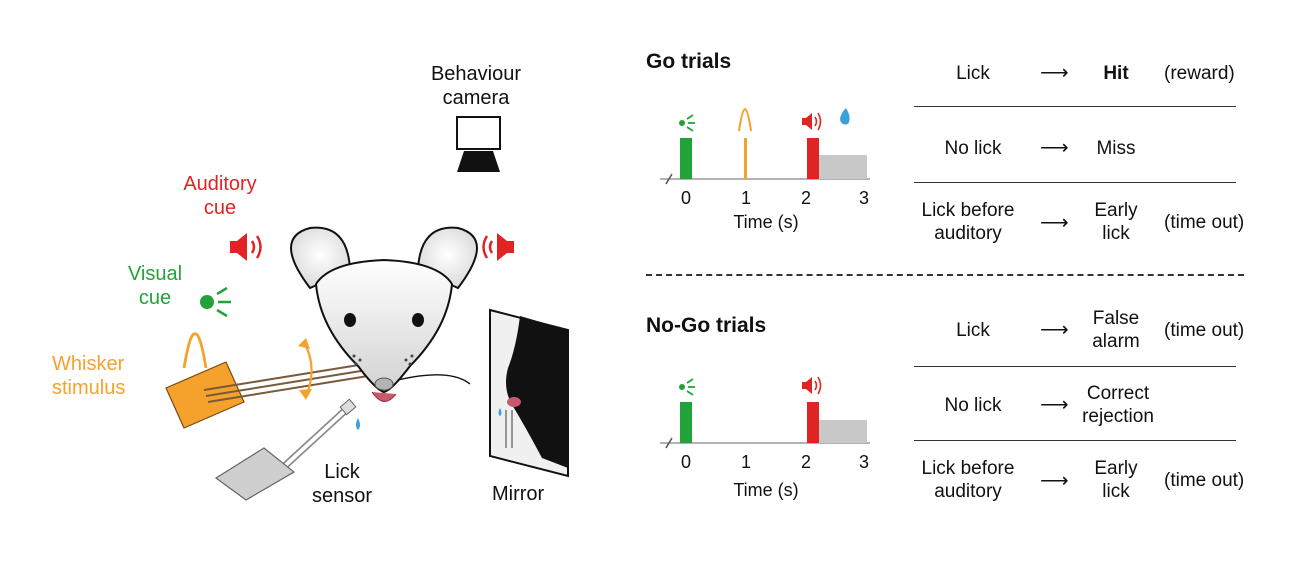  I want to click on go-outcome-note: (reward), so click(1199, 73).